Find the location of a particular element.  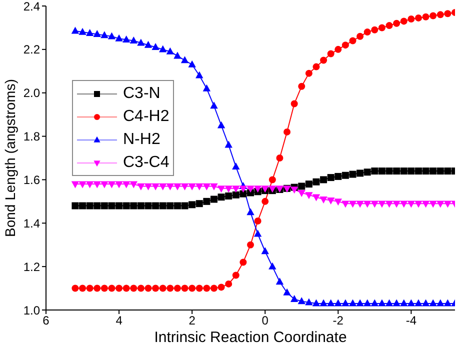

x-tick-label: -4 is located at coordinates (411, 321).